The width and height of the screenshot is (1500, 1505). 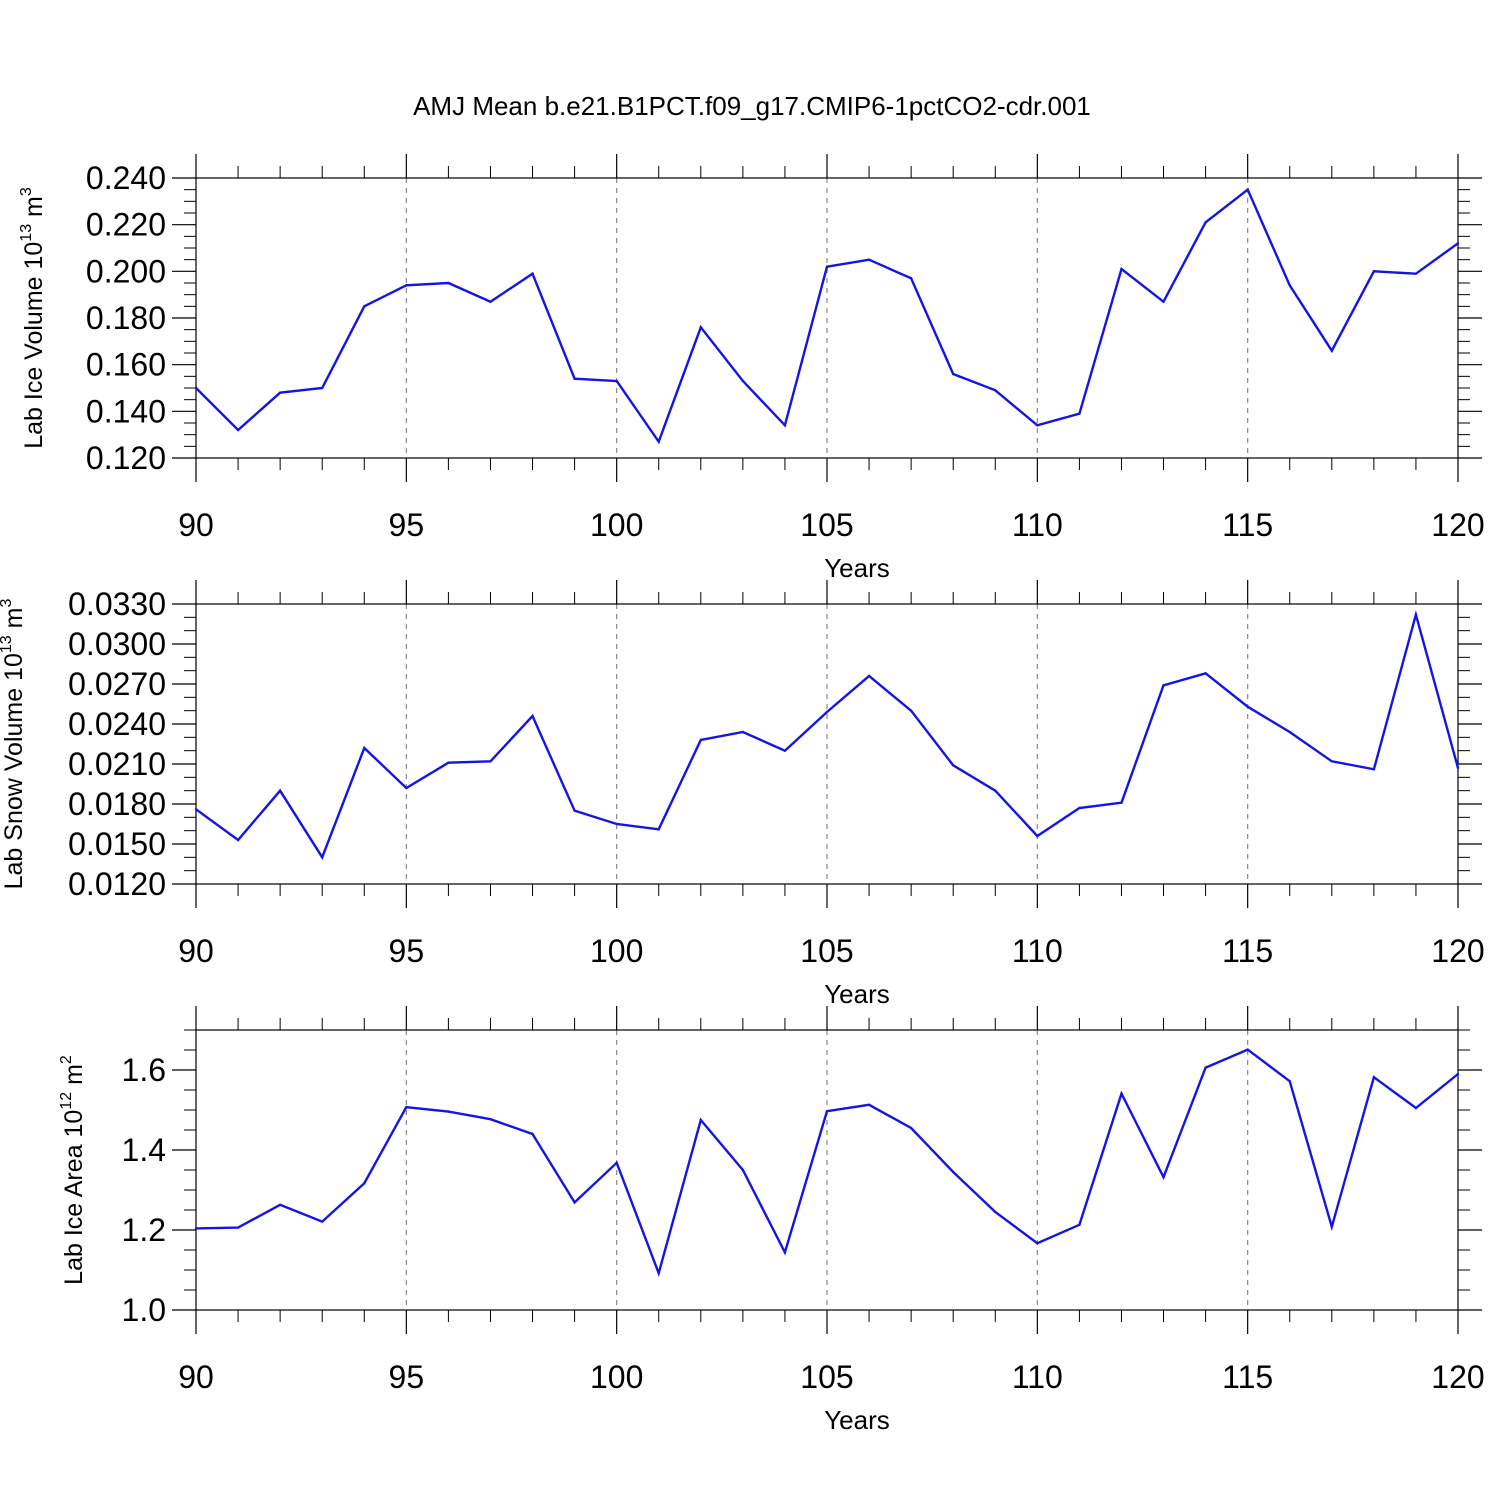 What do you see at coordinates (144, 1070) in the screenshot?
I see `y-tick-label: 1.6` at bounding box center [144, 1070].